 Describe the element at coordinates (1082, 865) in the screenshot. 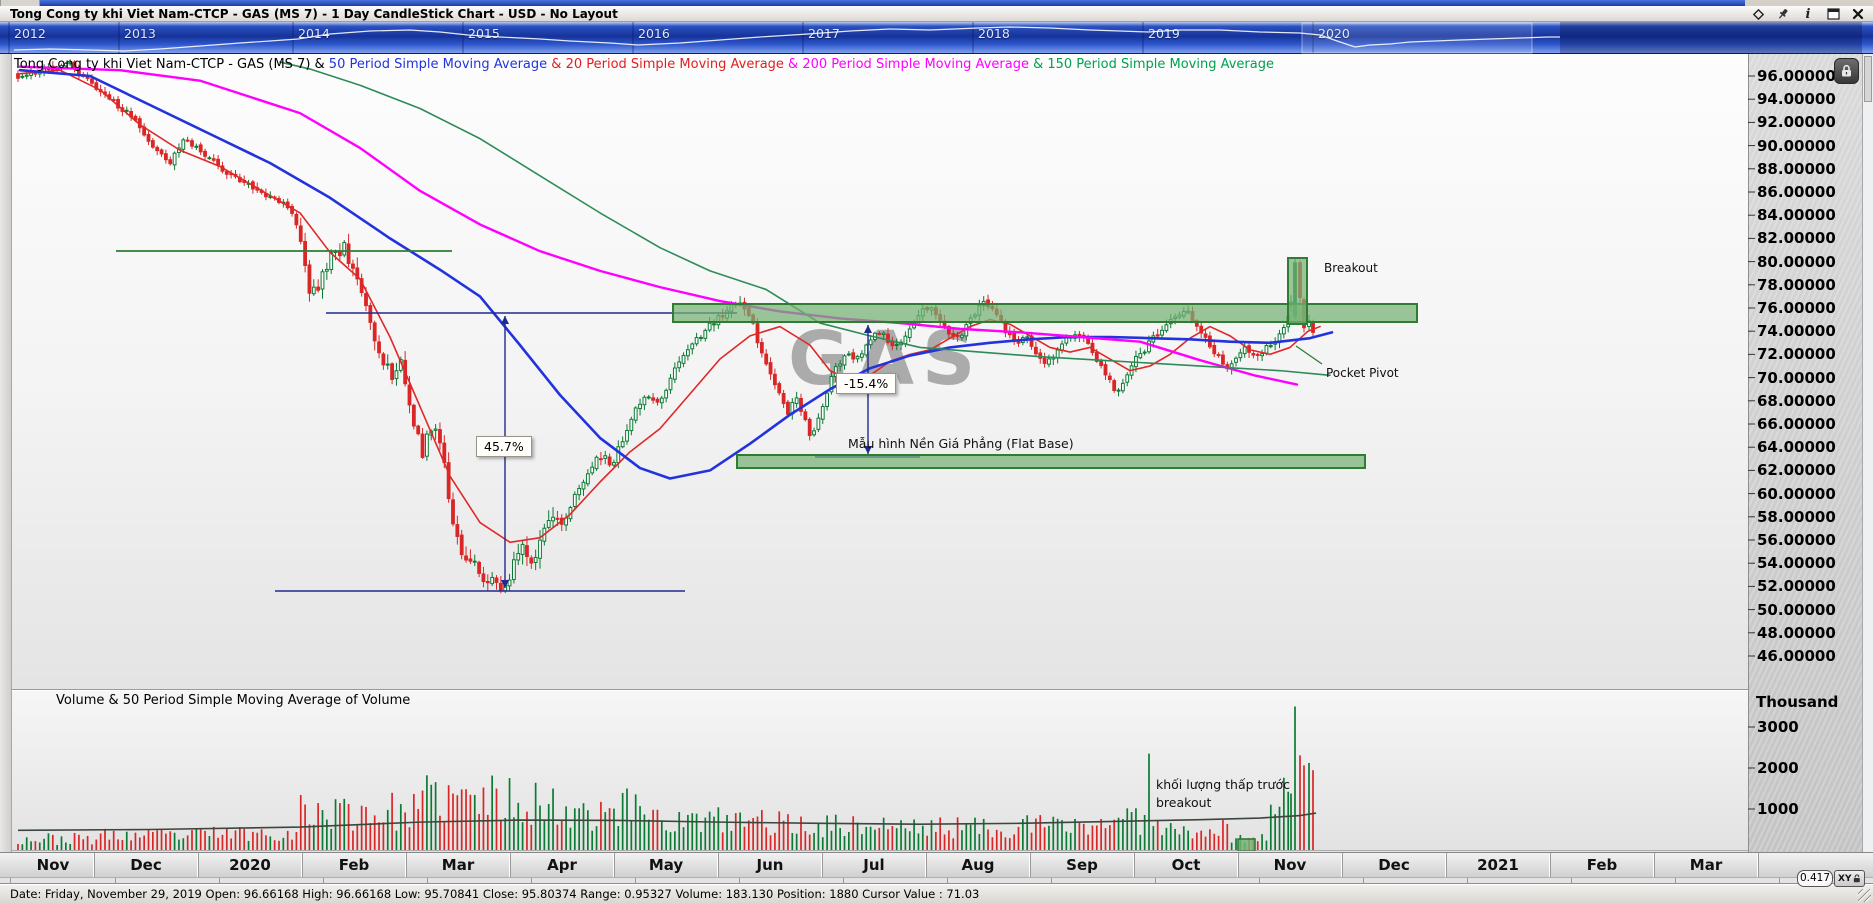

I see `month-label: Sep` at that location.